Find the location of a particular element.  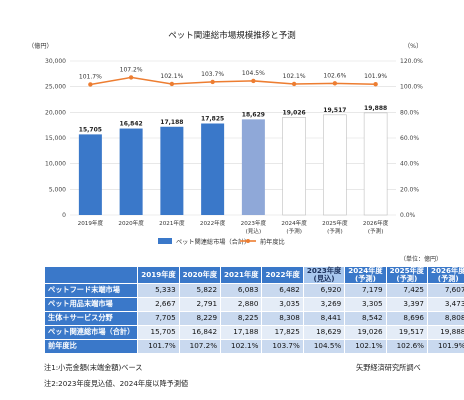

right-y-axis: 0.0% 20.0% 40.0% 60.0% 80.0% 100.0% 120.0% is located at coordinates (411, 138).